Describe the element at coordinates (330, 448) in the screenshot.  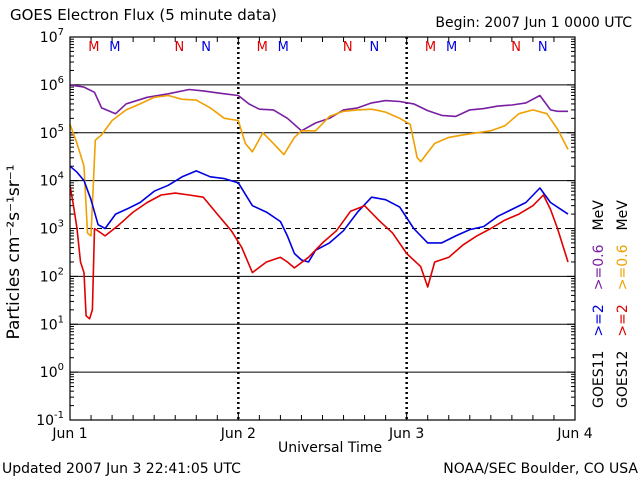
I see `x-axis-label: Universal Time` at that location.